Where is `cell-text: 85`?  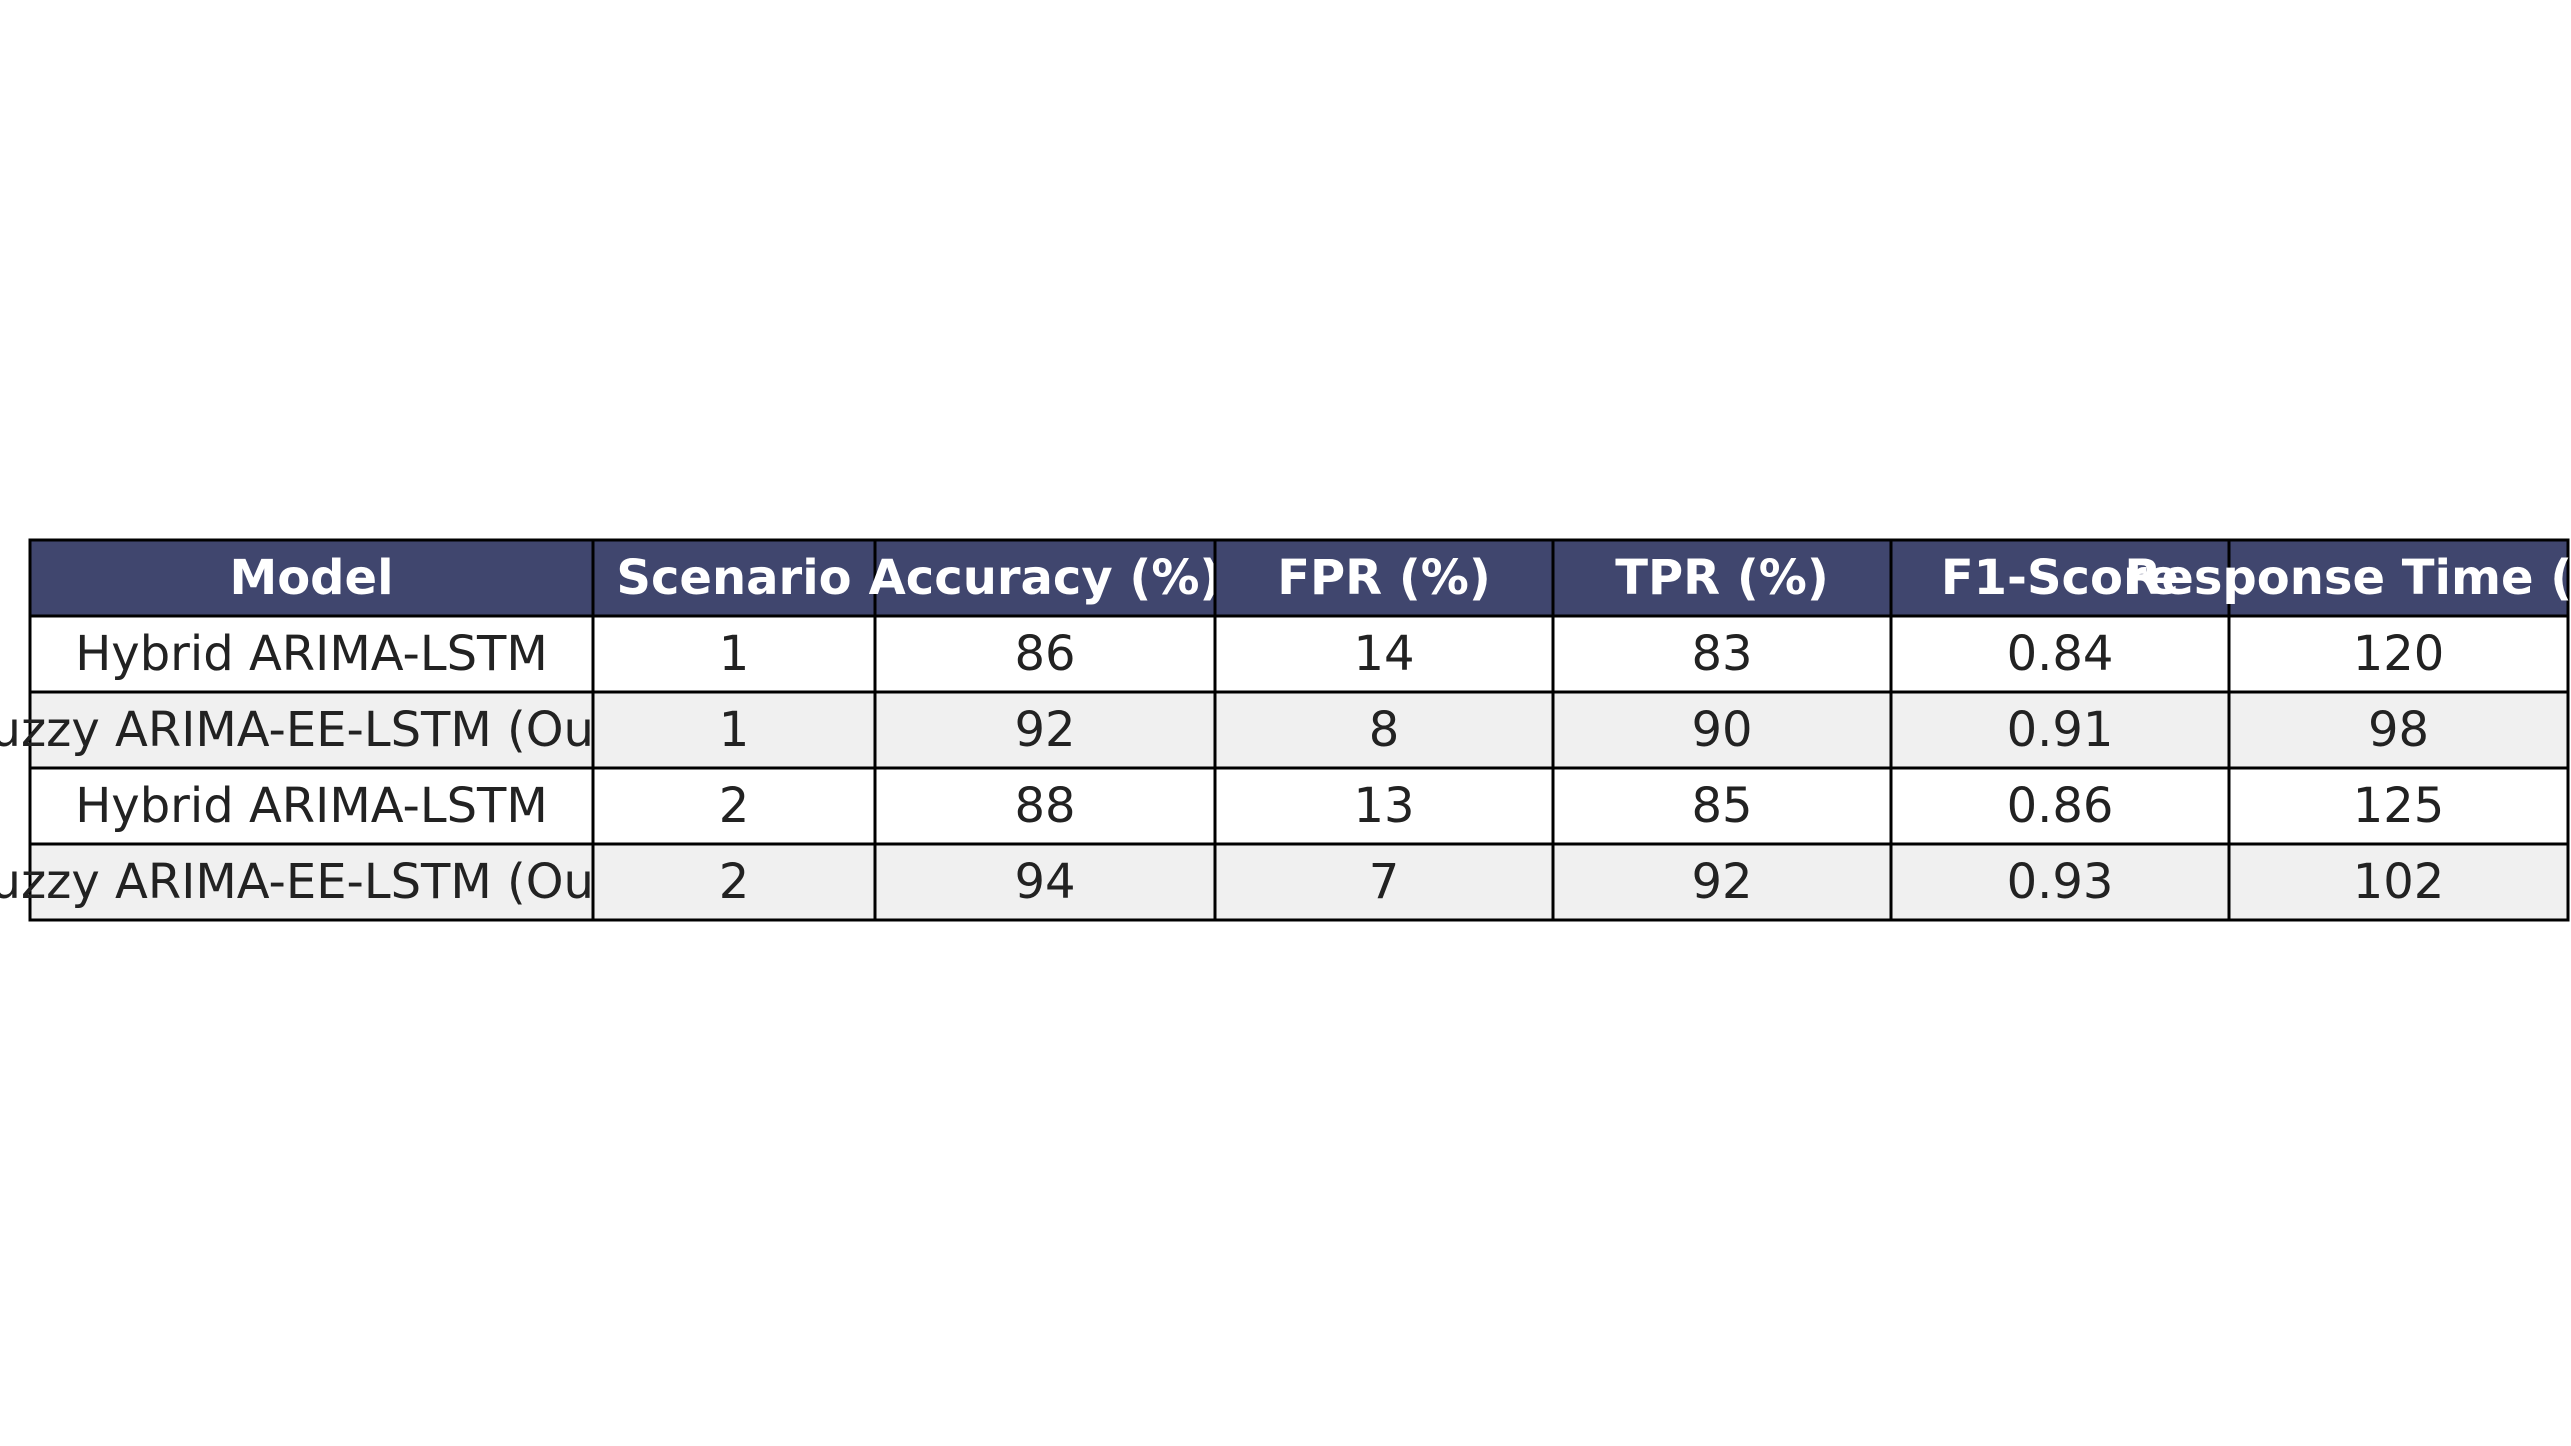
cell-text: 85 is located at coordinates (1721, 806).